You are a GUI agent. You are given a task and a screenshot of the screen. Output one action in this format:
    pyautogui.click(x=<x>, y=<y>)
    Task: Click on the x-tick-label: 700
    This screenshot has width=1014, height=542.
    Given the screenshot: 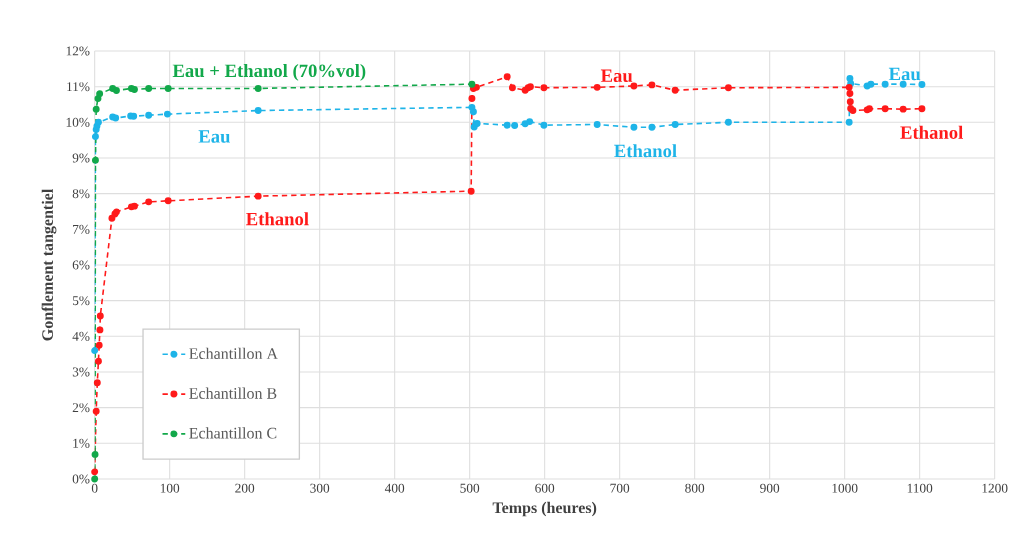 What is the action you would take?
    pyautogui.click(x=620, y=488)
    